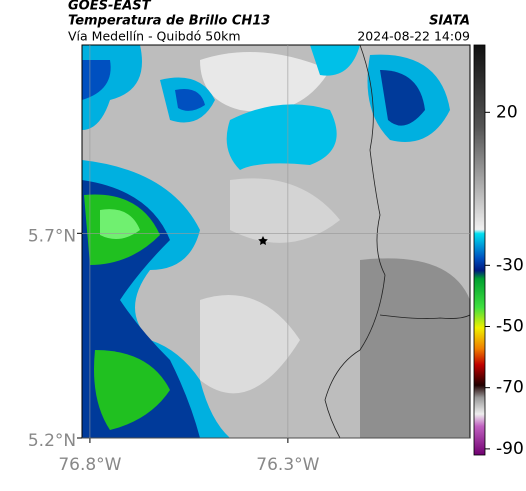 Image resolution: width=526 pixels, height=491 pixels. Describe the element at coordinates (287, 465) in the screenshot. I see `x-tick-label: 76.3°W` at that location.